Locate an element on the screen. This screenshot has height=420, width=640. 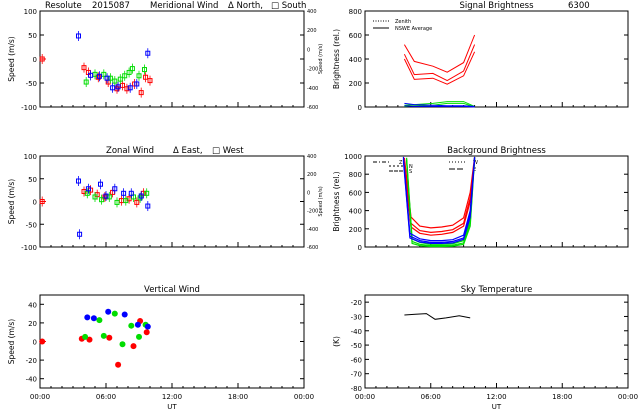
sky-xtick-label: 06:00 is located at coordinates (431, 397).